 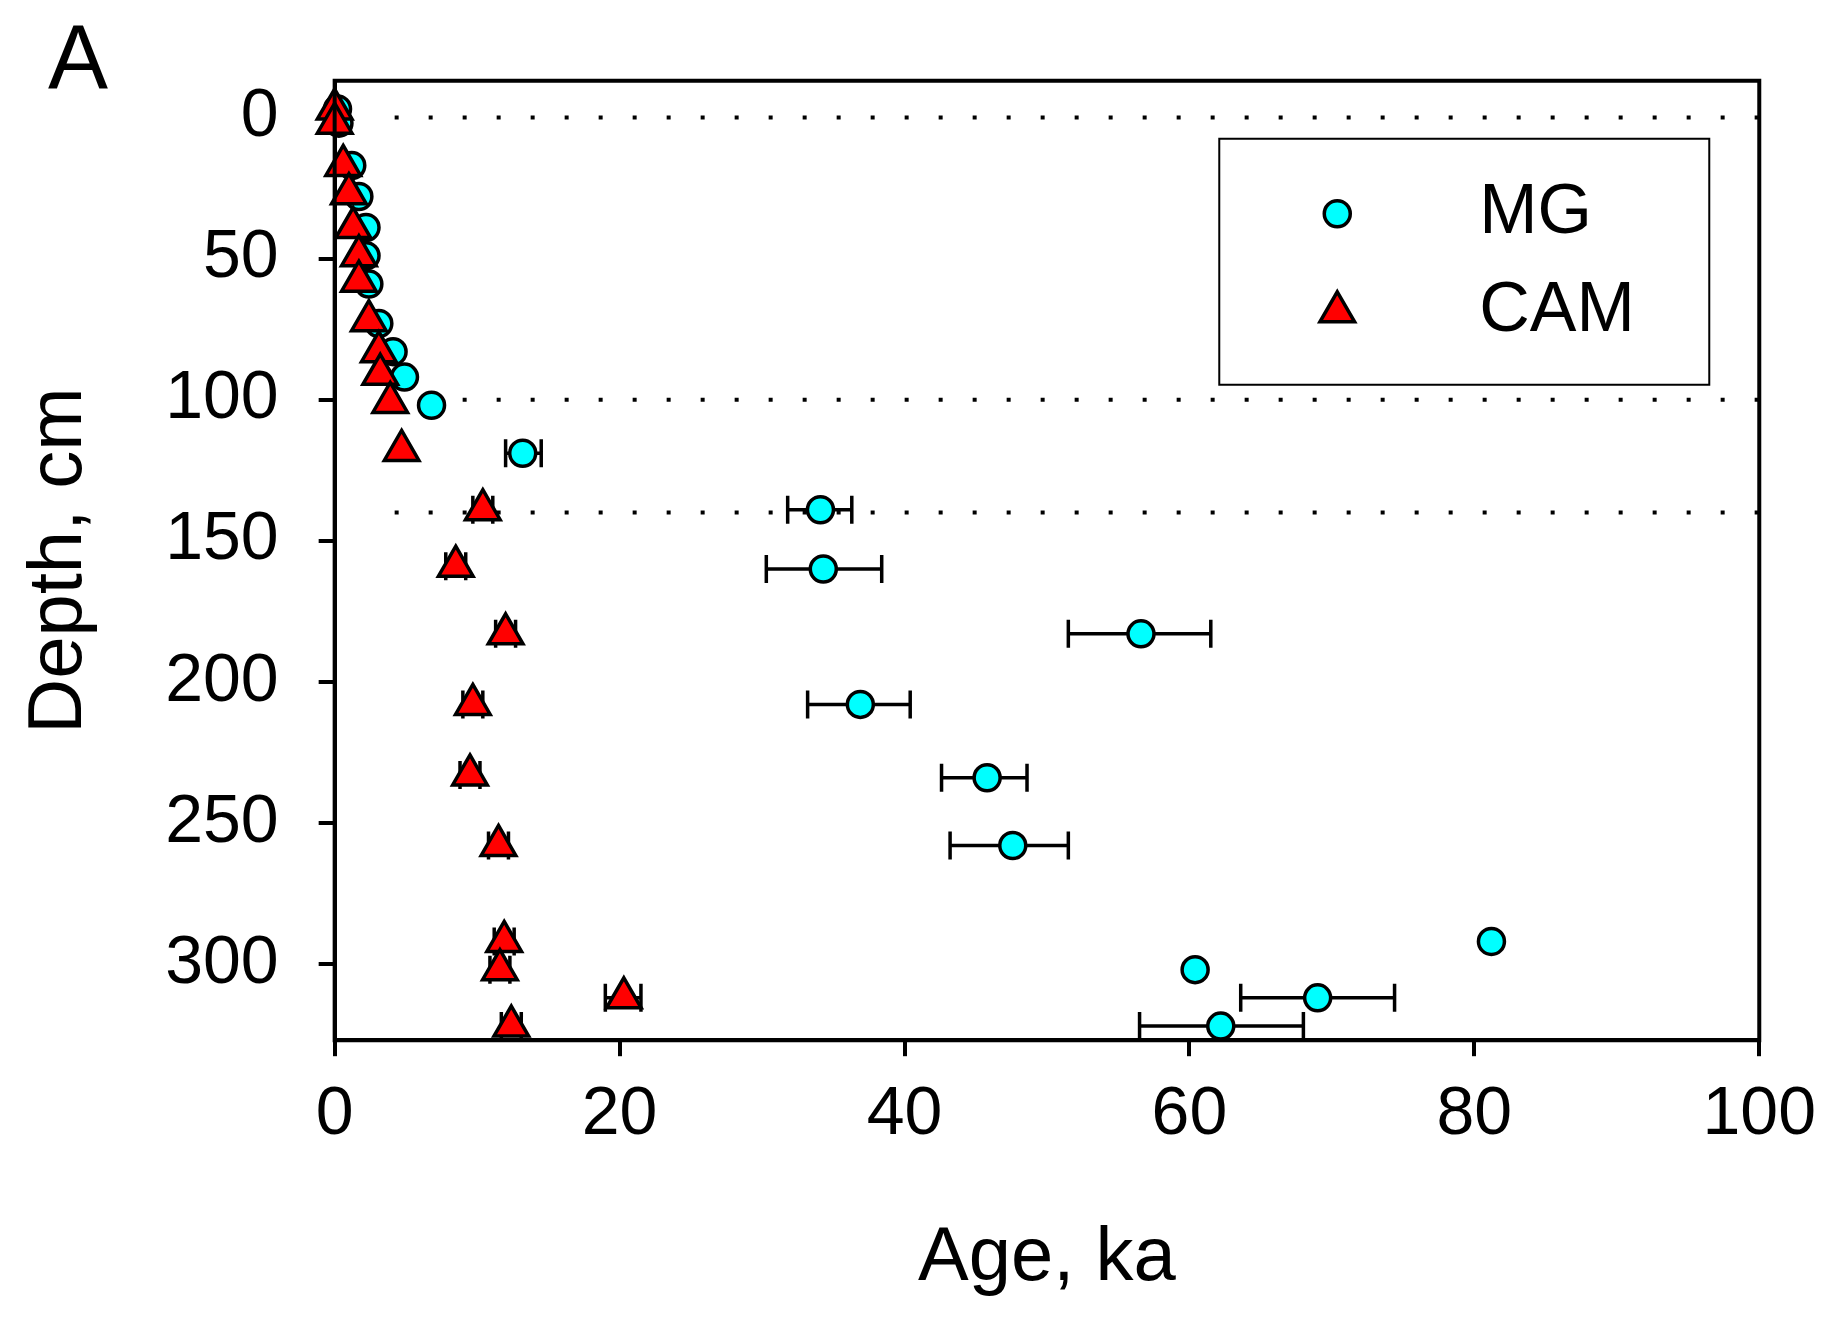 What do you see at coordinates (1557, 307) in the screenshot?
I see `legend-label: CAM` at bounding box center [1557, 307].